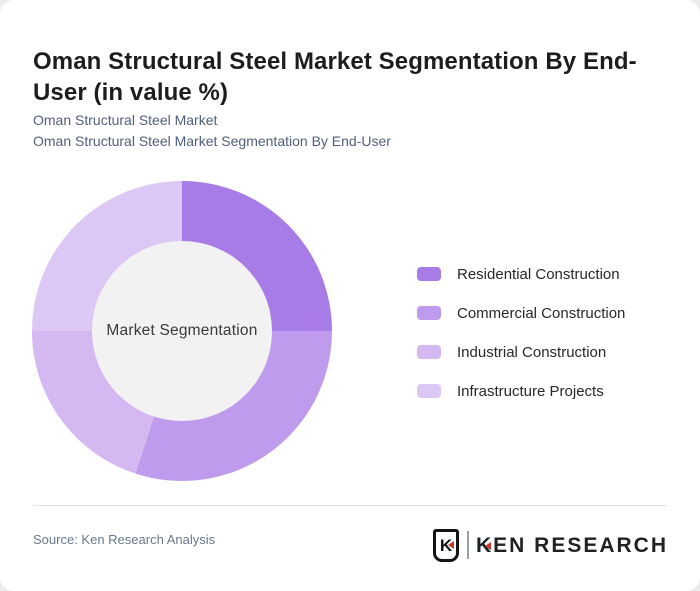 This screenshot has height=591, width=700. I want to click on legend-item-commercial: Commercial Construction, so click(521, 313).